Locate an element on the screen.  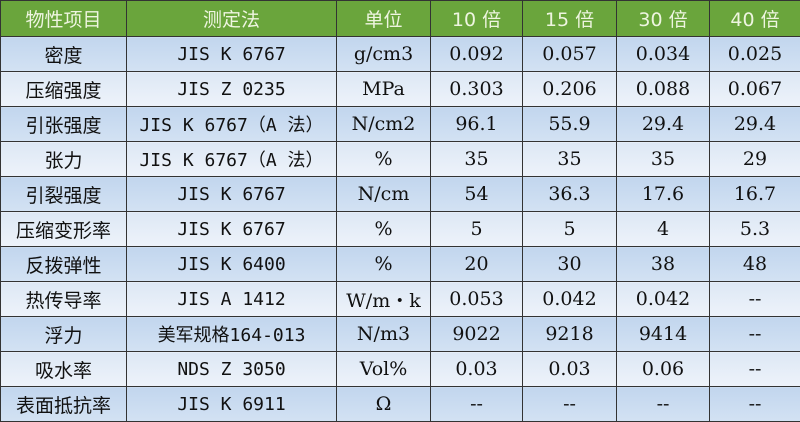
value-15x: 5 is located at coordinates (569, 229).